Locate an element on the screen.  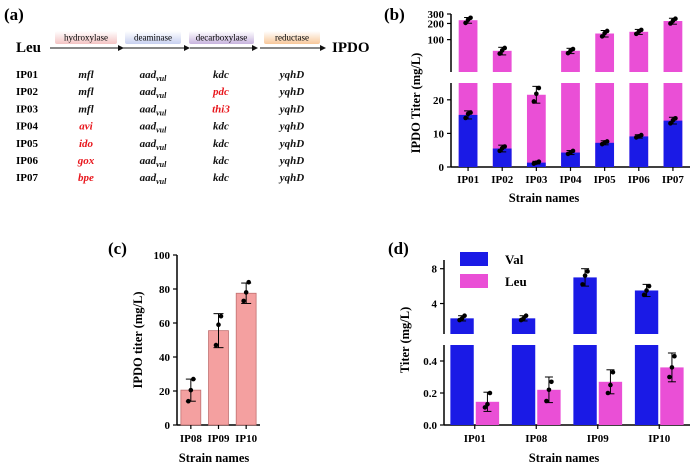
gene-IP02-0: mfl is located at coordinates (86, 92).